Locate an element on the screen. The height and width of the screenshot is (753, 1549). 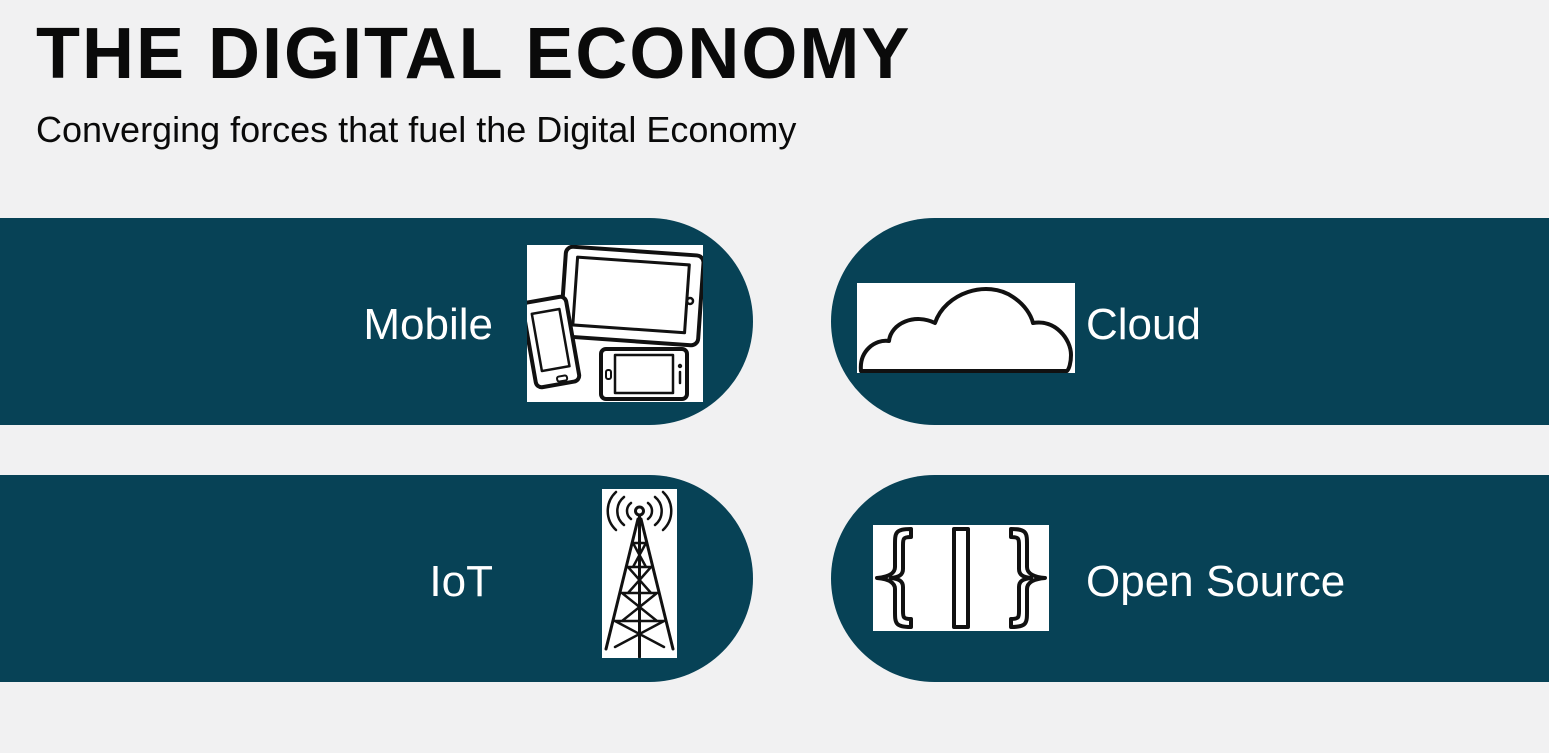
cloud-pill: Cloud is located at coordinates (1190, 321).